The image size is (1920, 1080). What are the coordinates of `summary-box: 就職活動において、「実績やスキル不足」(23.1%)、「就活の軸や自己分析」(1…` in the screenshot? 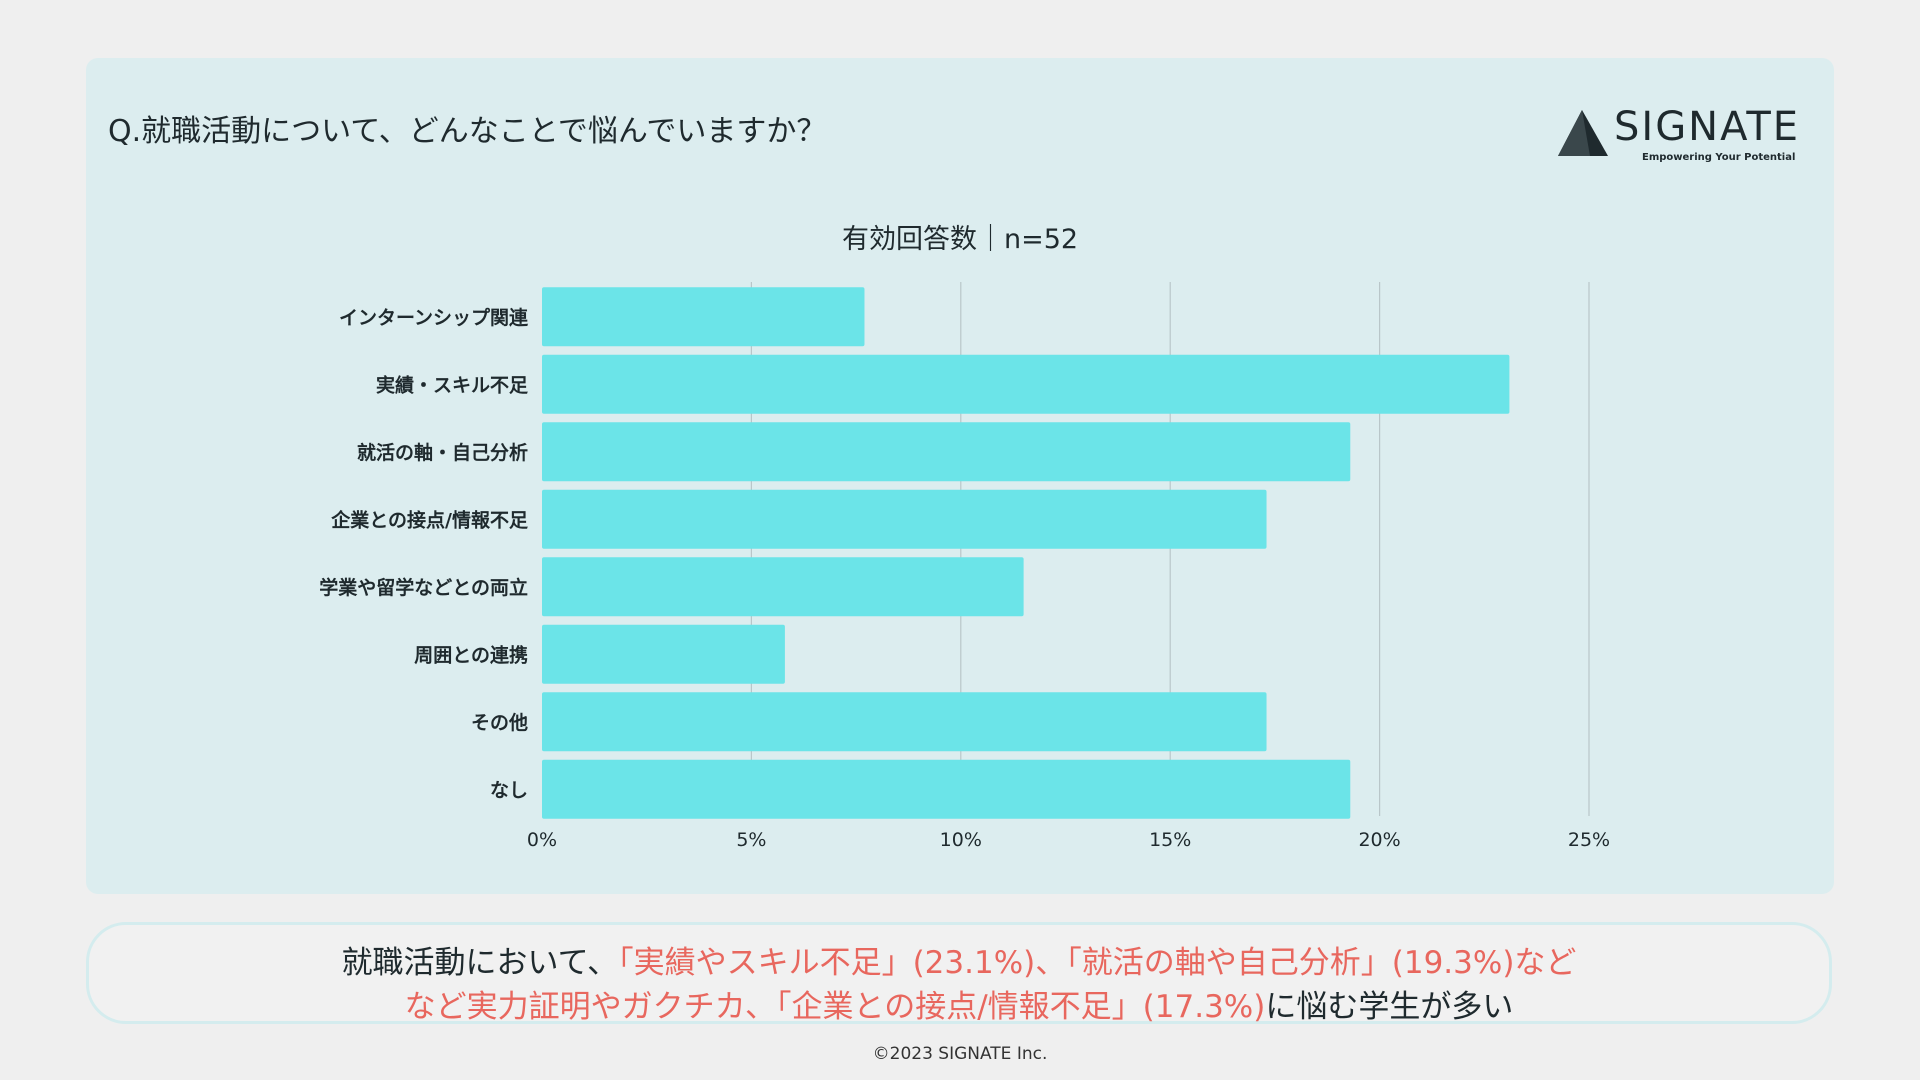 It's located at (959, 974).